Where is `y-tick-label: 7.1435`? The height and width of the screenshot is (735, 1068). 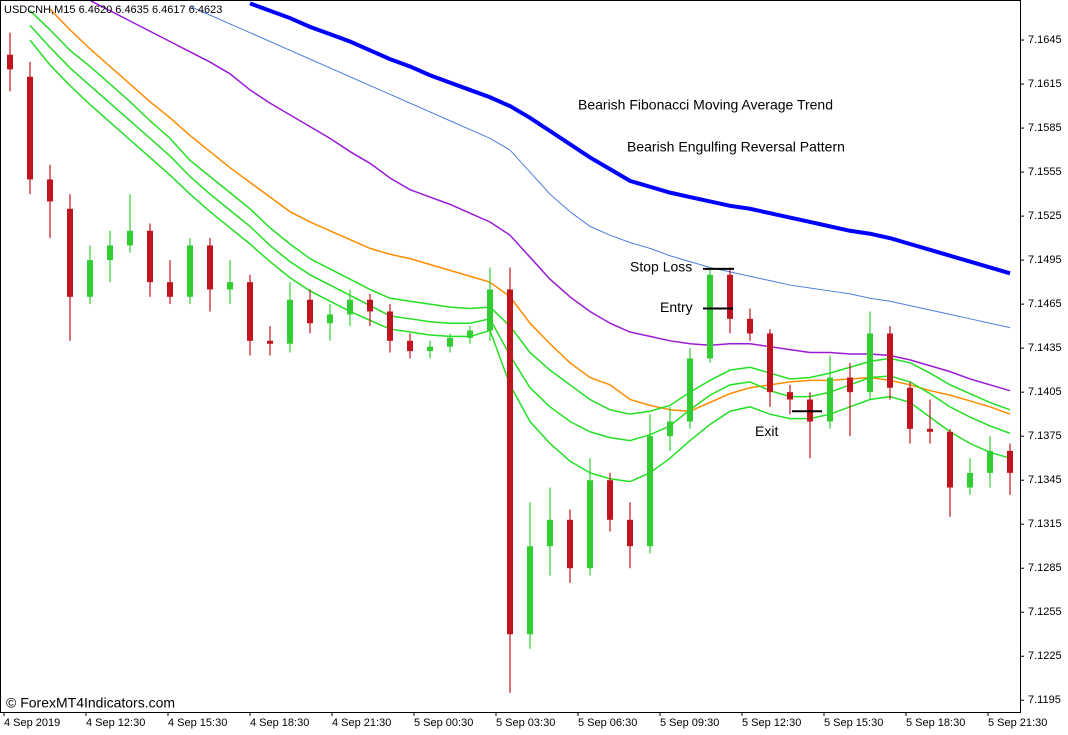 y-tick-label: 7.1435 is located at coordinates (1045, 348).